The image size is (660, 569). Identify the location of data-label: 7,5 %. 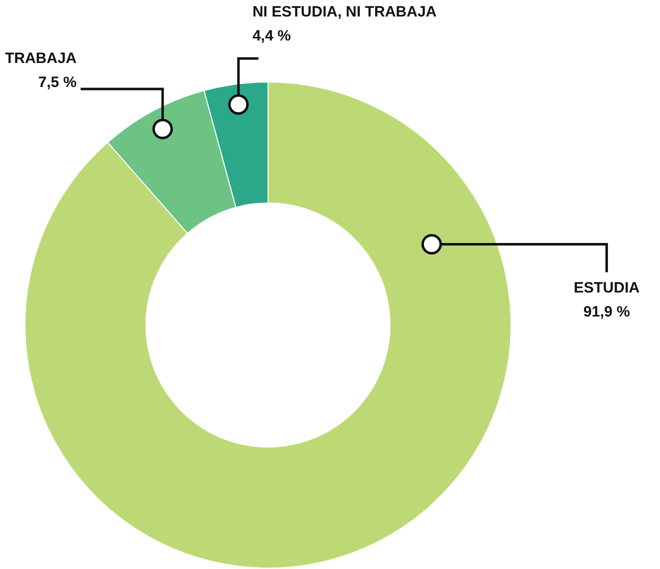
(57, 83).